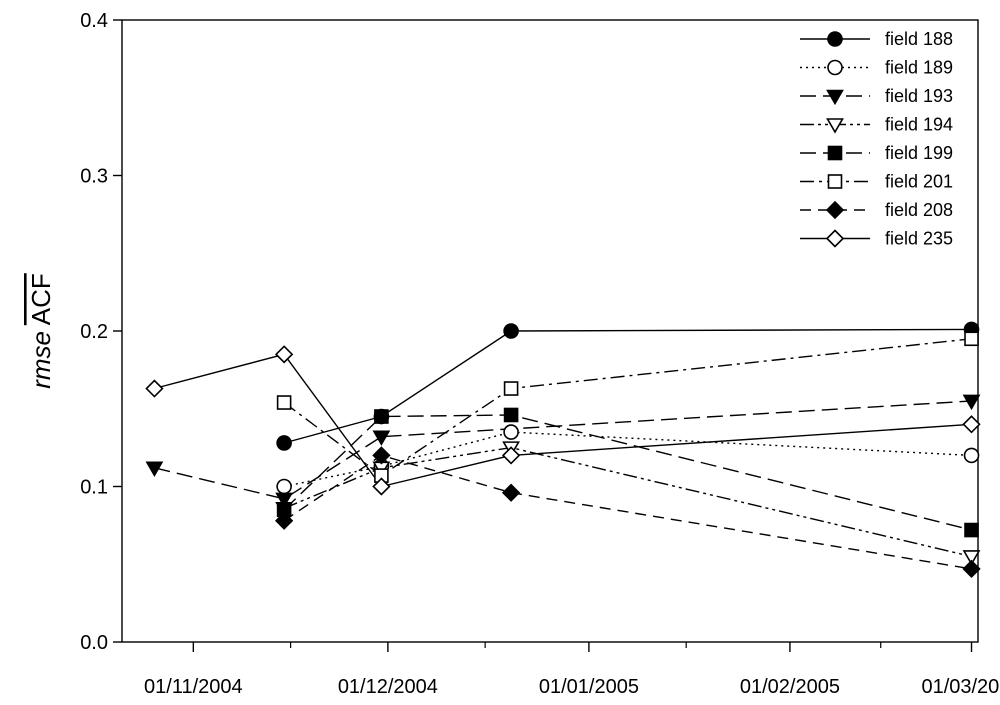  What do you see at coordinates (876, 39) in the screenshot?
I see `legend-entry: field 188` at bounding box center [876, 39].